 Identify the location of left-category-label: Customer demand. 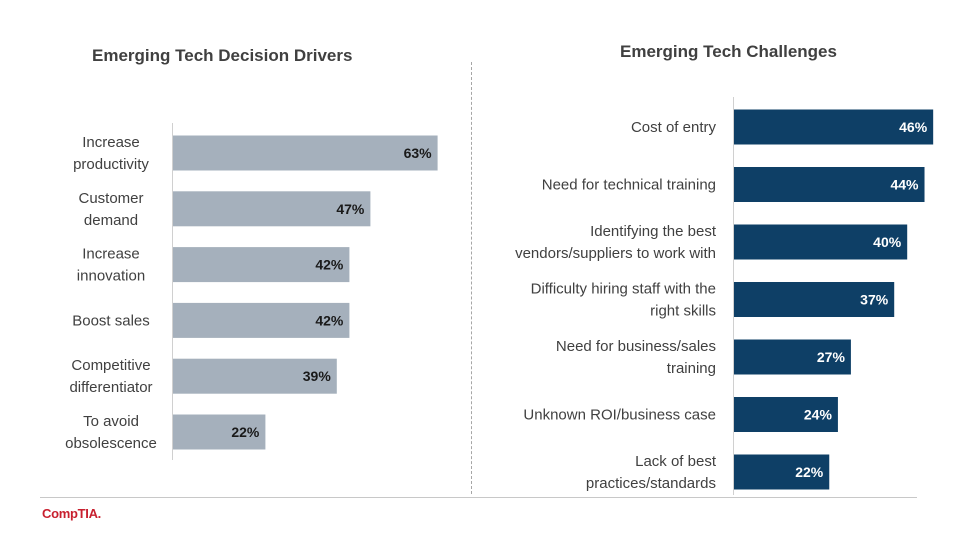
(110, 209).